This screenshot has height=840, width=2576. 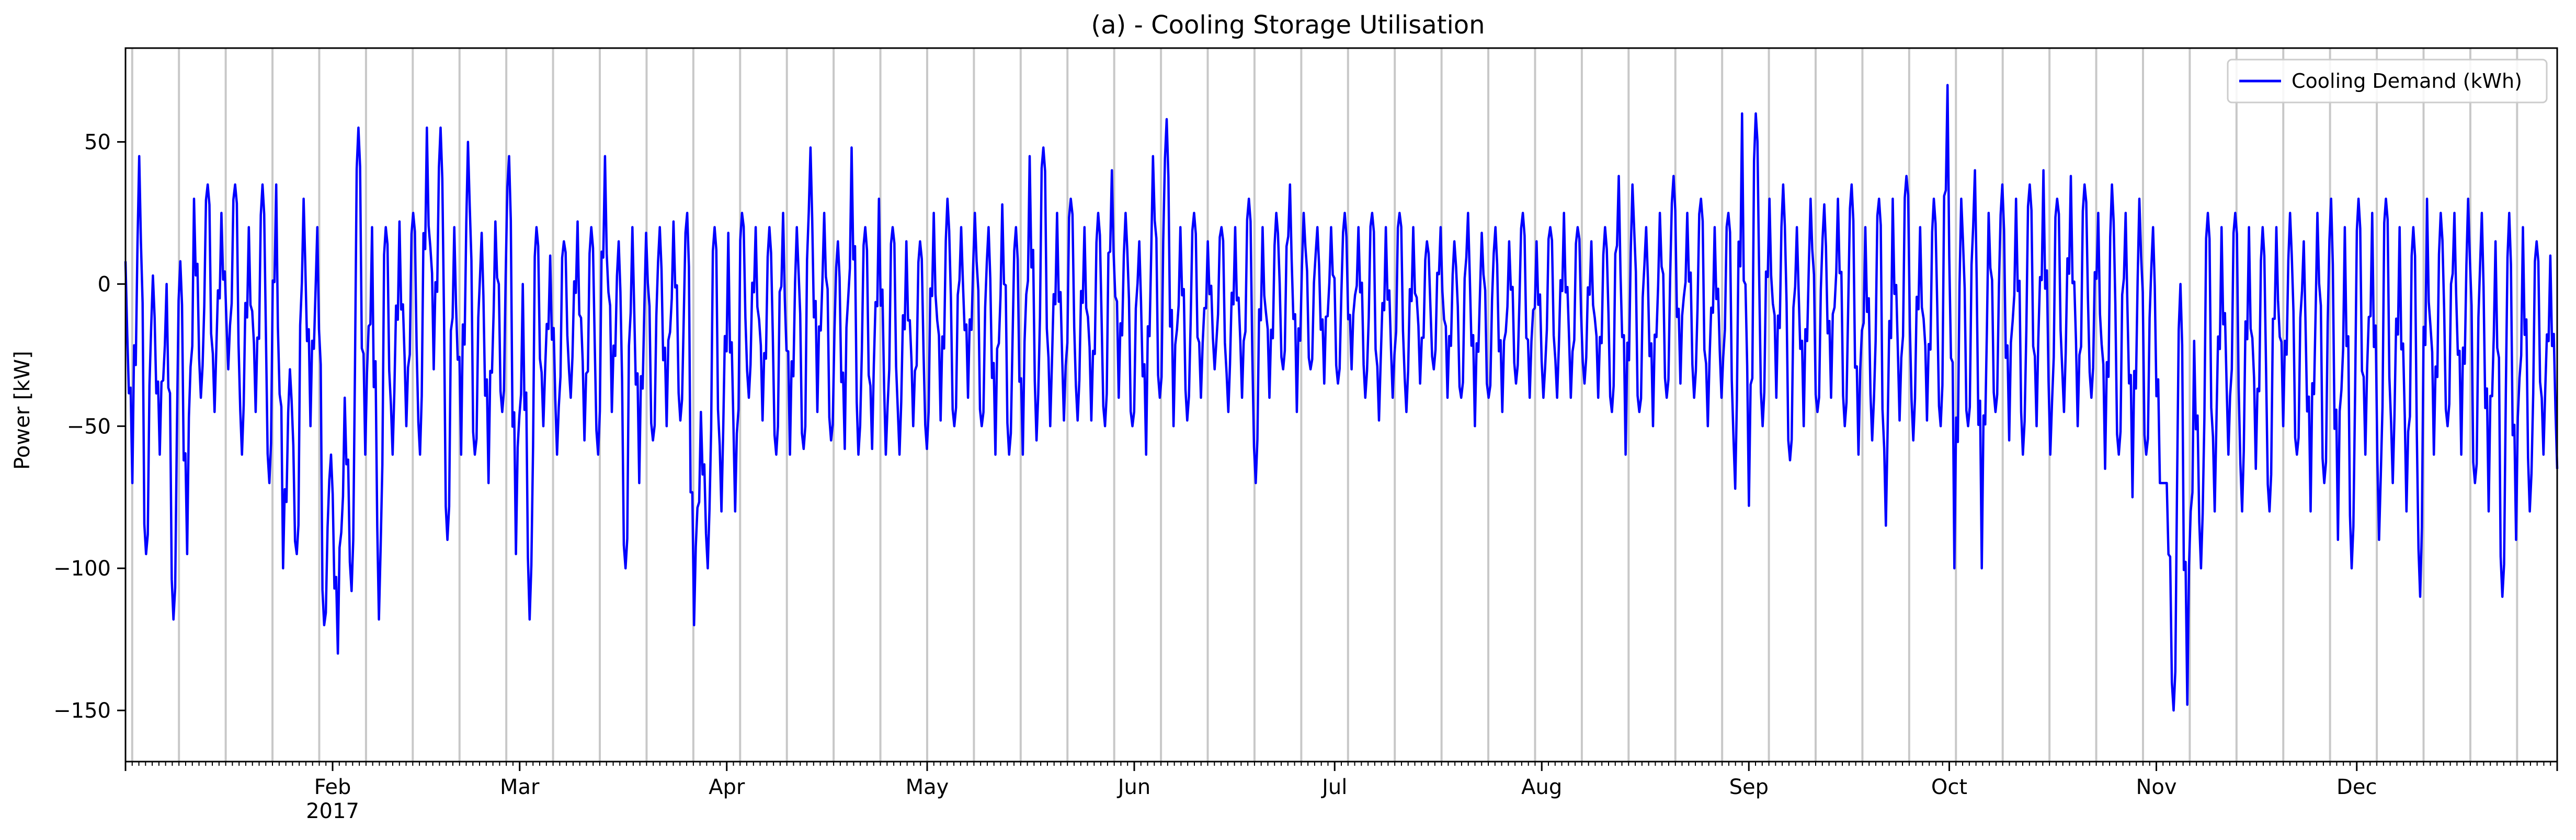 What do you see at coordinates (1949, 787) in the screenshot?
I see `x-tick-label: Oct` at bounding box center [1949, 787].